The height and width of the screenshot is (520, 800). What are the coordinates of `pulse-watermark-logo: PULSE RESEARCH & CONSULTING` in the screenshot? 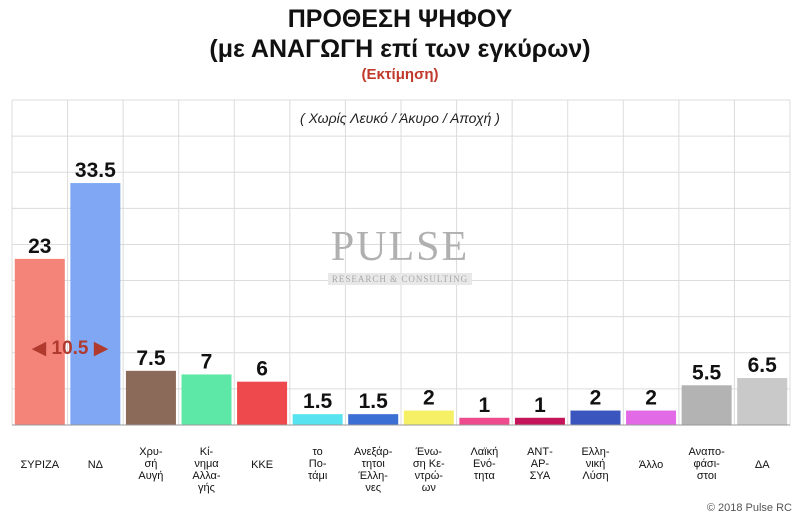 It's located at (400, 256).